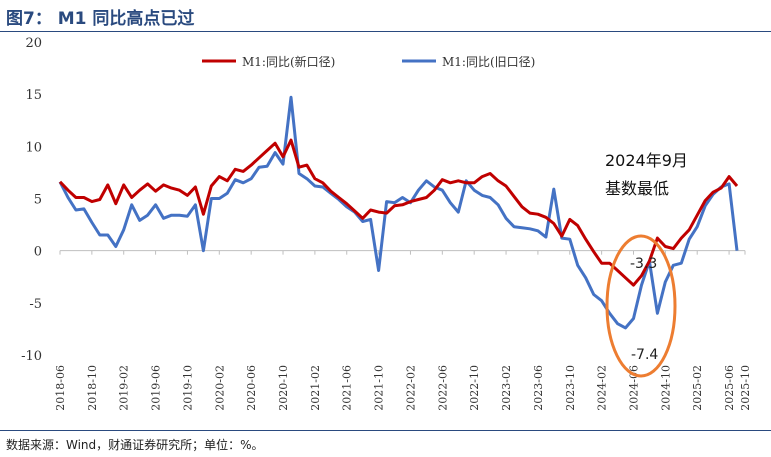 The height and width of the screenshot is (457, 771). What do you see at coordinates (135, 445) in the screenshot?
I see `source-note: 数据来源：Wind，财通证券研究所；单位：%。` at bounding box center [135, 445].